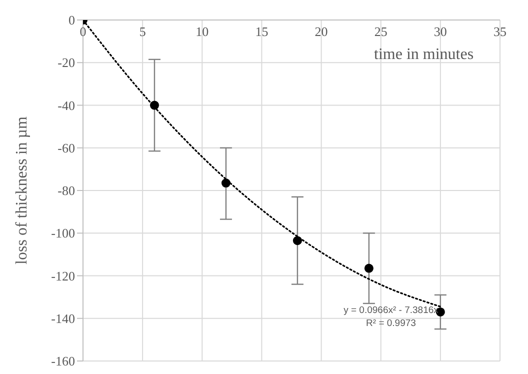  I want to click on x-axis-title: time in minutes, so click(424, 55).